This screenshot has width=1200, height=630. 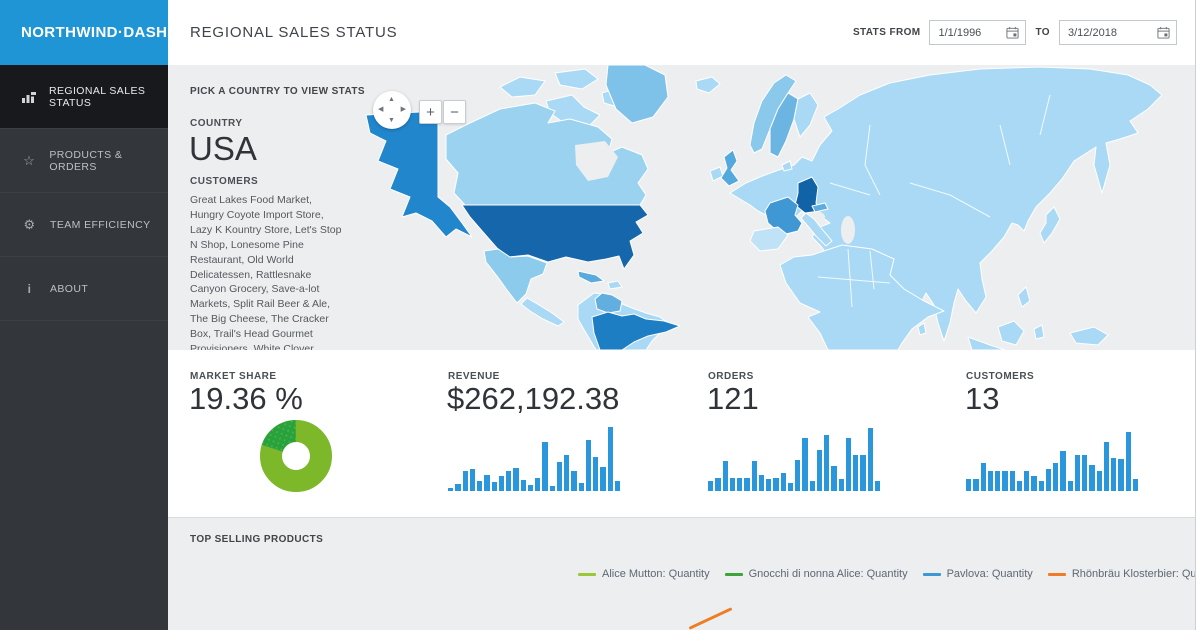 What do you see at coordinates (733, 398) in the screenshot?
I see `orders-value: 121` at bounding box center [733, 398].